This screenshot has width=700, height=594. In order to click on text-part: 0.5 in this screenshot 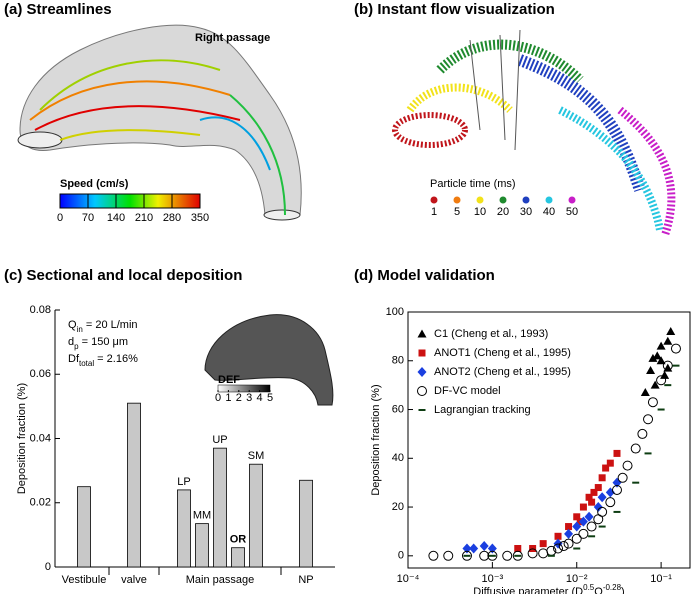, I will do `click(589, 587)`.